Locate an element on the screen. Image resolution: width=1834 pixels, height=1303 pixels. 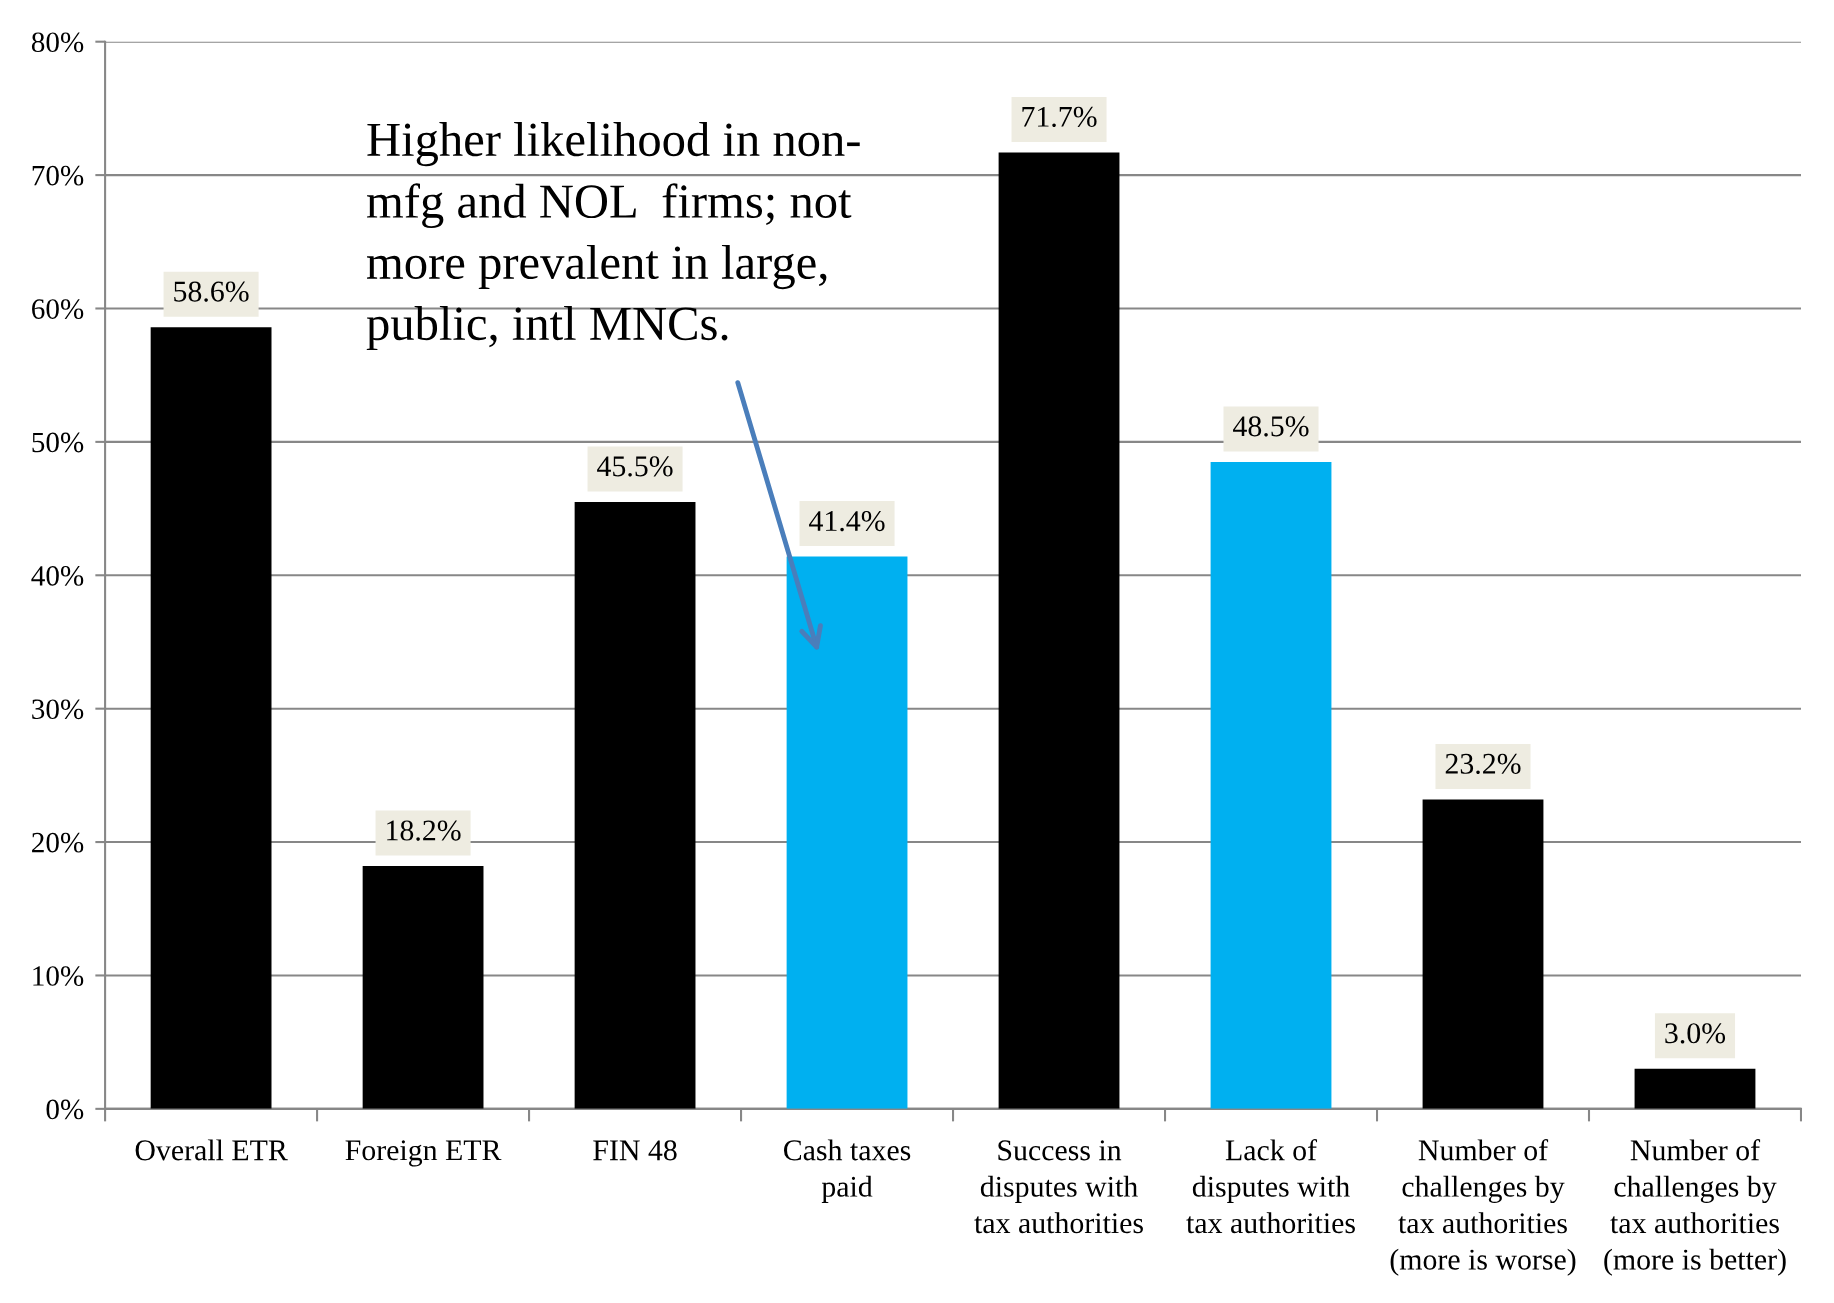
x-tick-label: Number of challenges by tax authorities (more is better) is located at coordinates (1695, 1207).